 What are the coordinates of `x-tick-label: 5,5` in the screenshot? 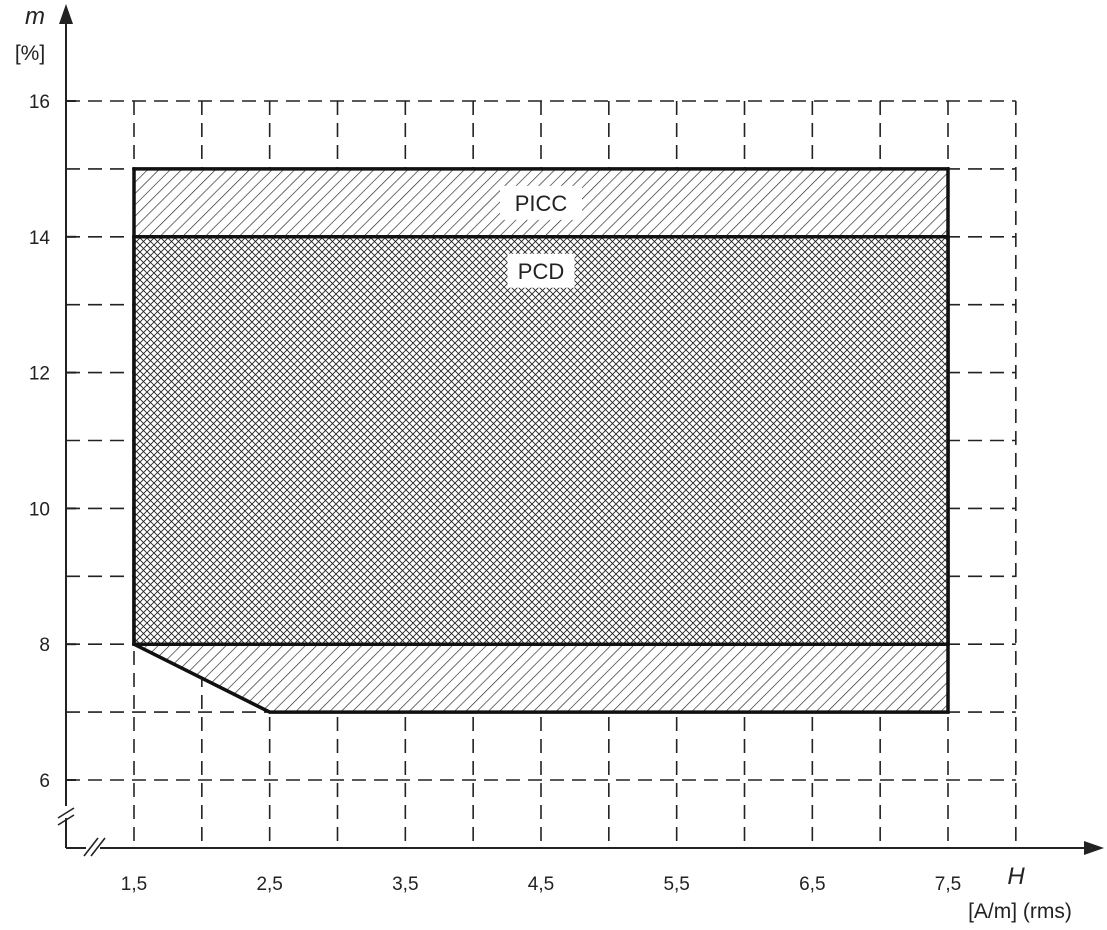 It's located at (676, 884).